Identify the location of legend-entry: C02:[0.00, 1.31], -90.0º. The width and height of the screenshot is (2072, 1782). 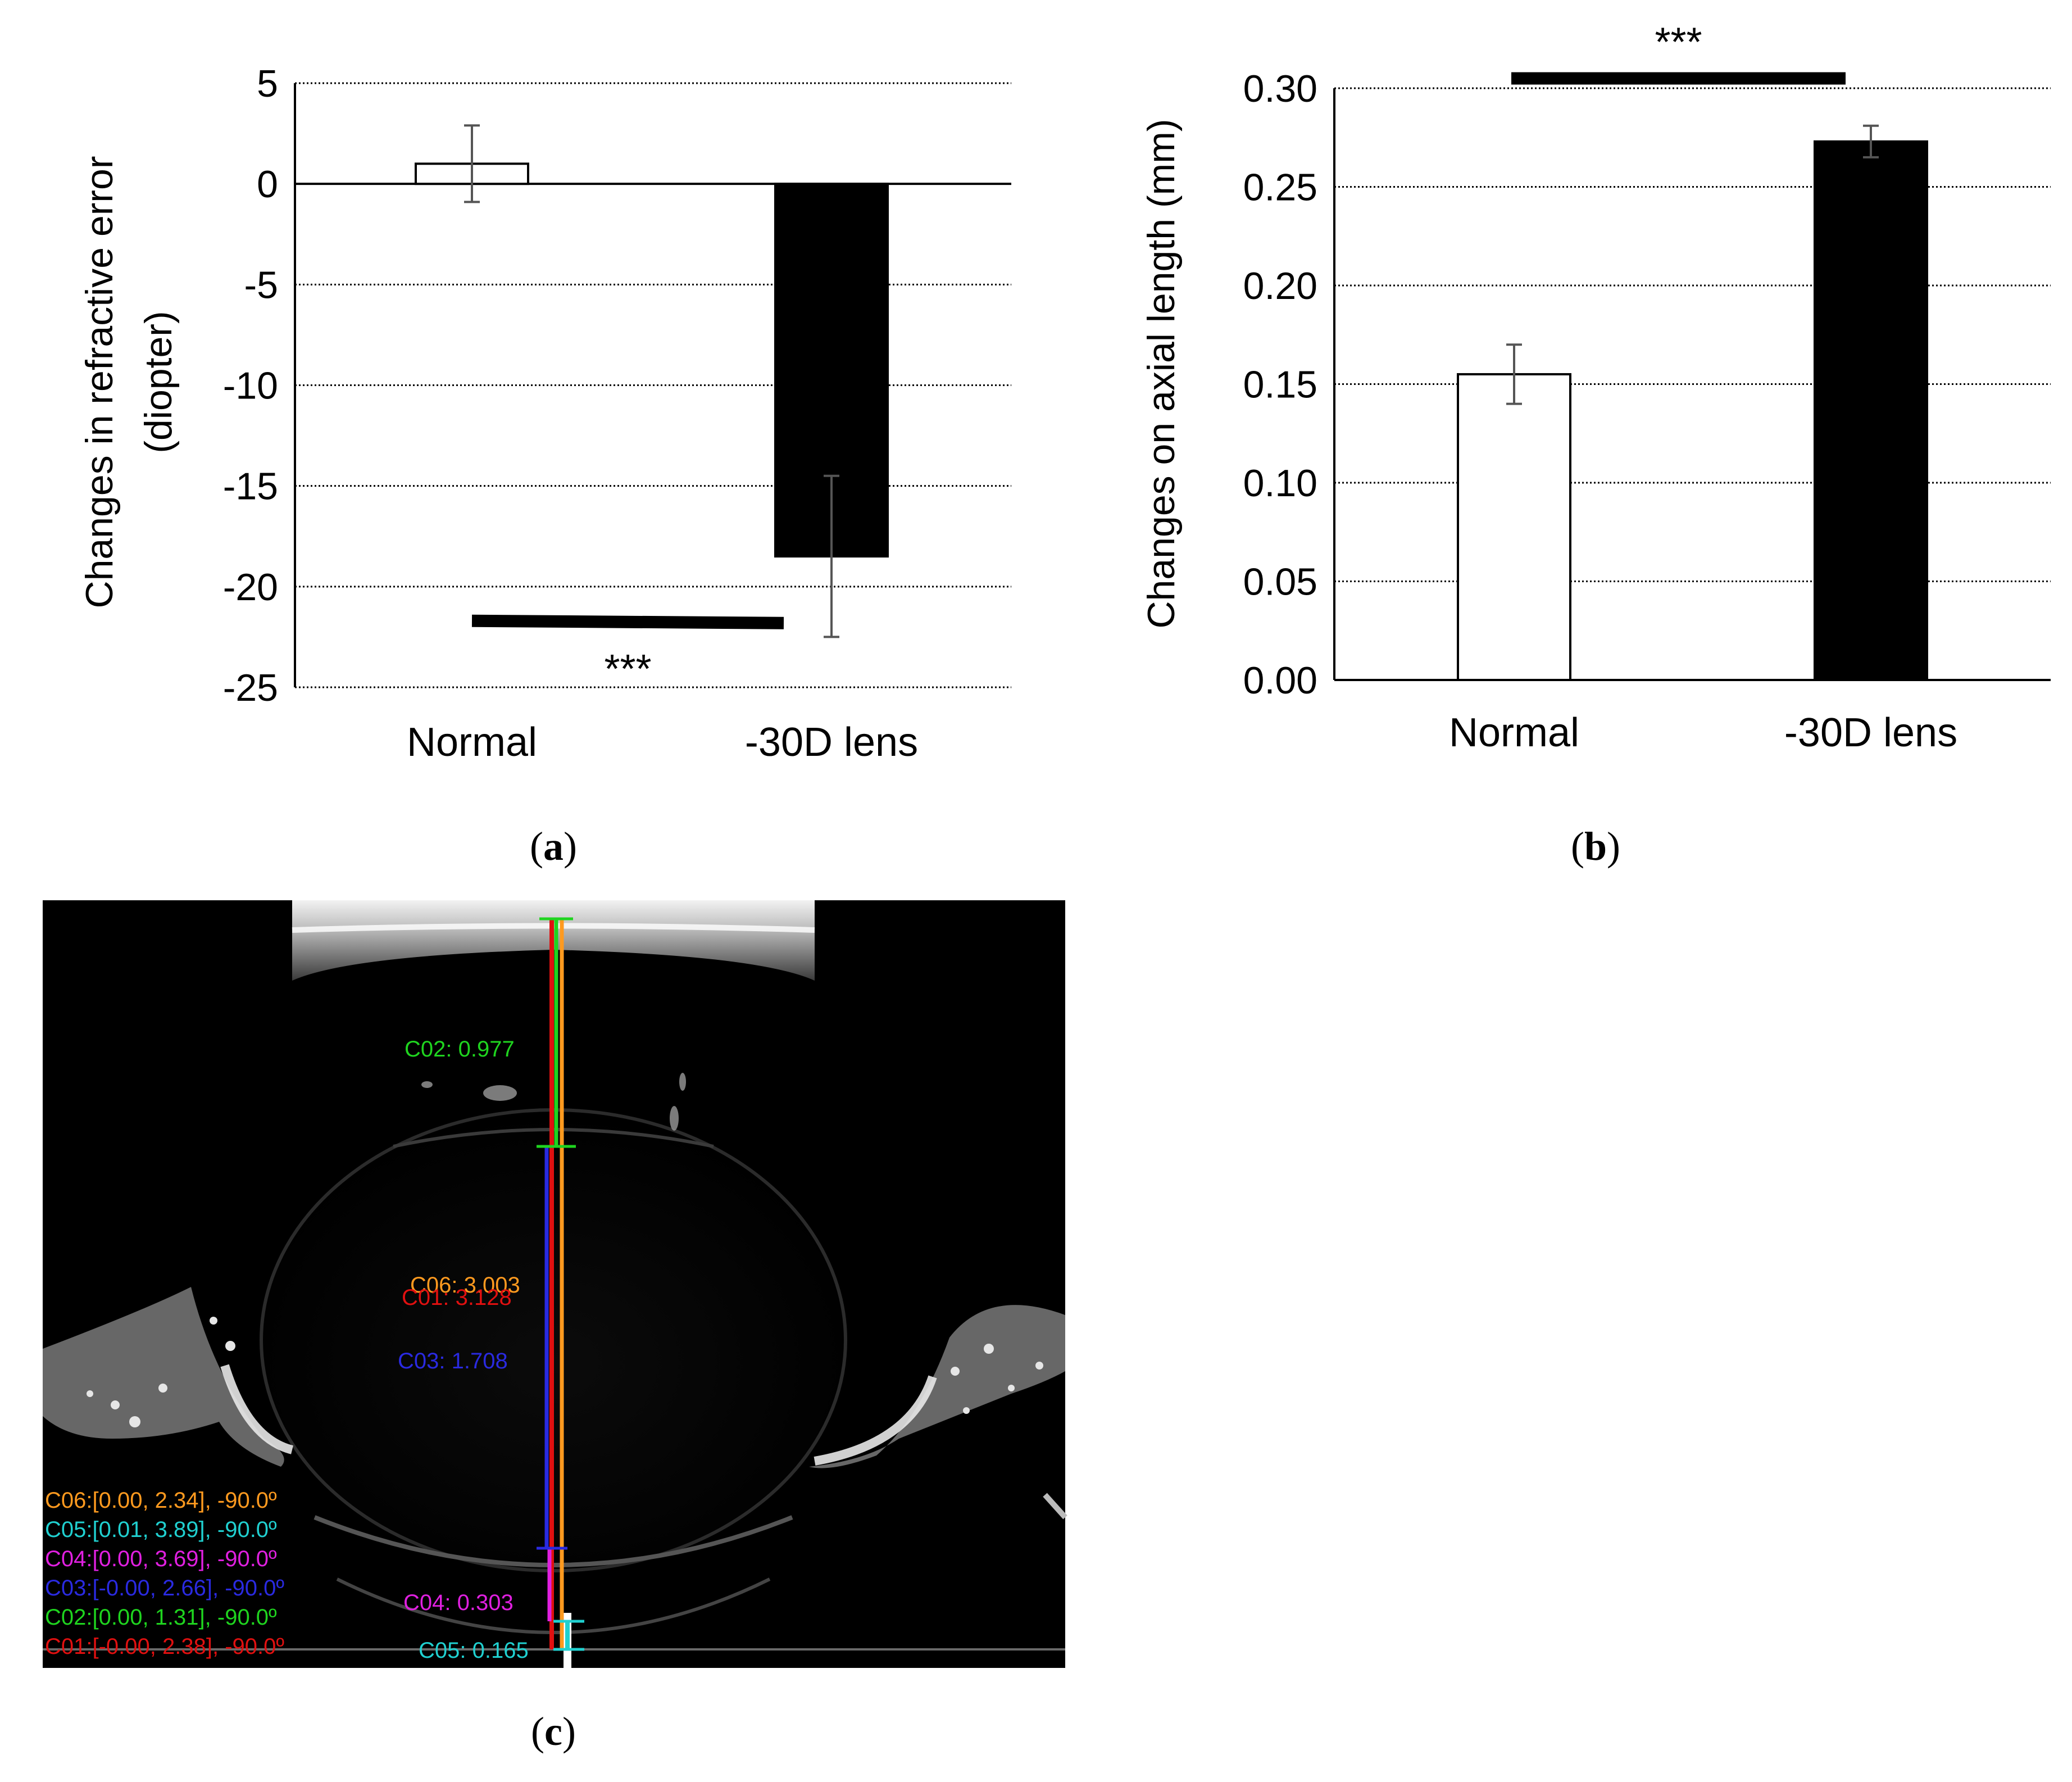
(161, 1617).